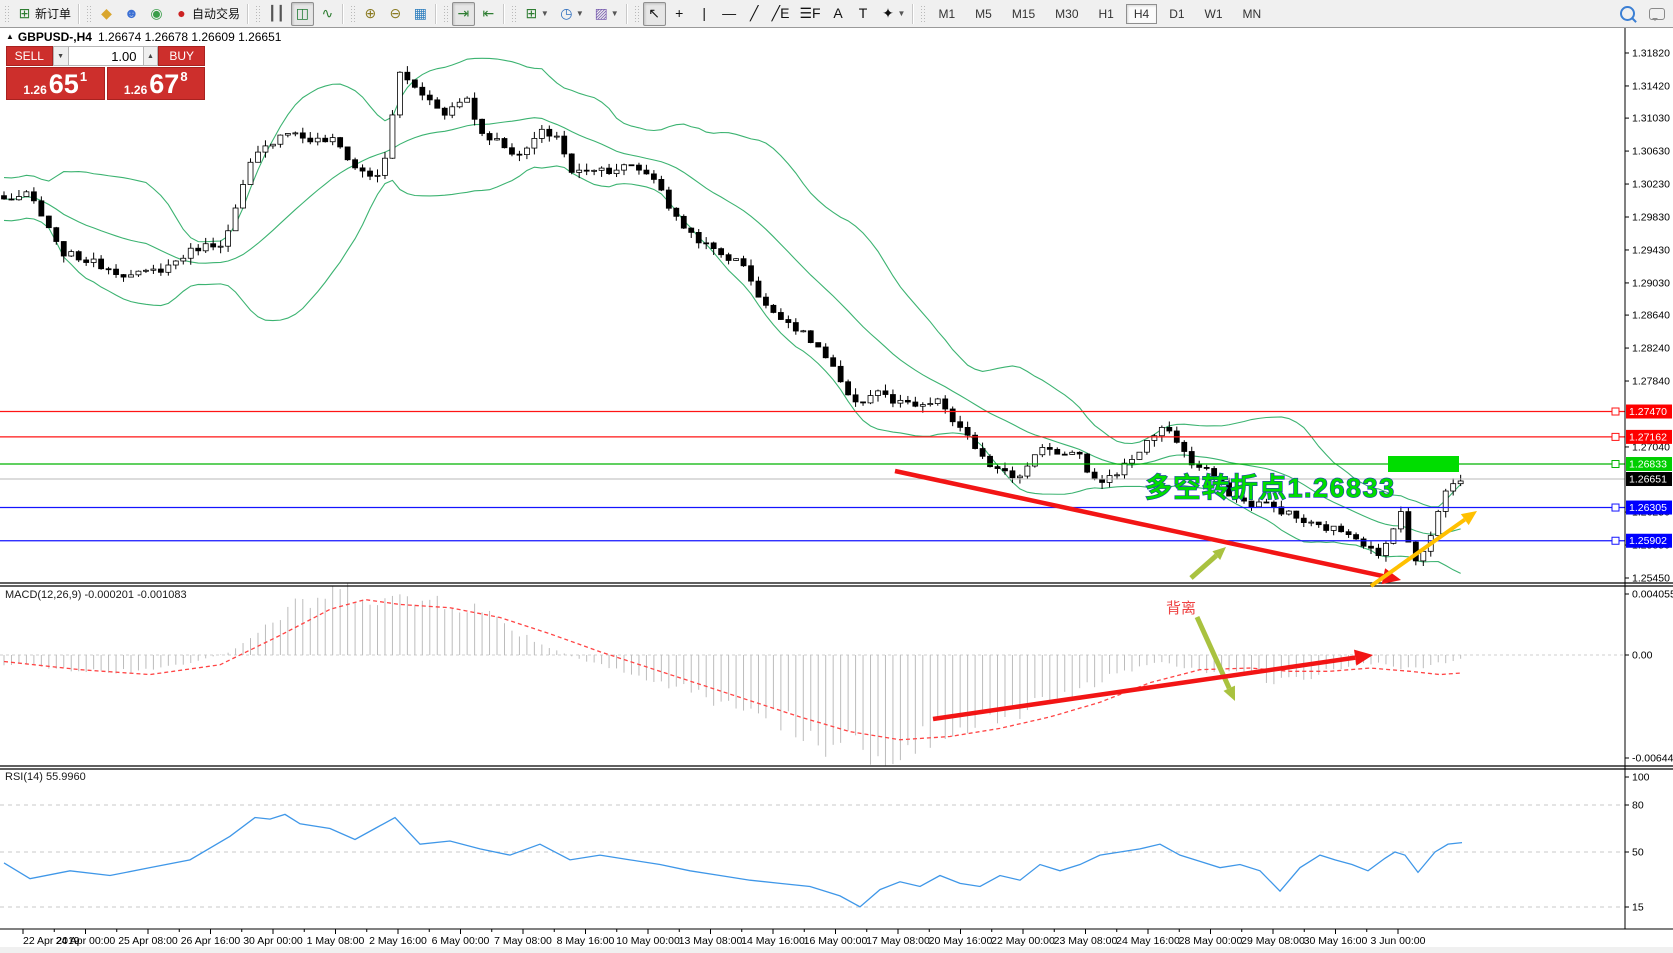 This screenshot has height=953, width=1673. I want to click on candlestick-button-icon: ◫, so click(302, 13).